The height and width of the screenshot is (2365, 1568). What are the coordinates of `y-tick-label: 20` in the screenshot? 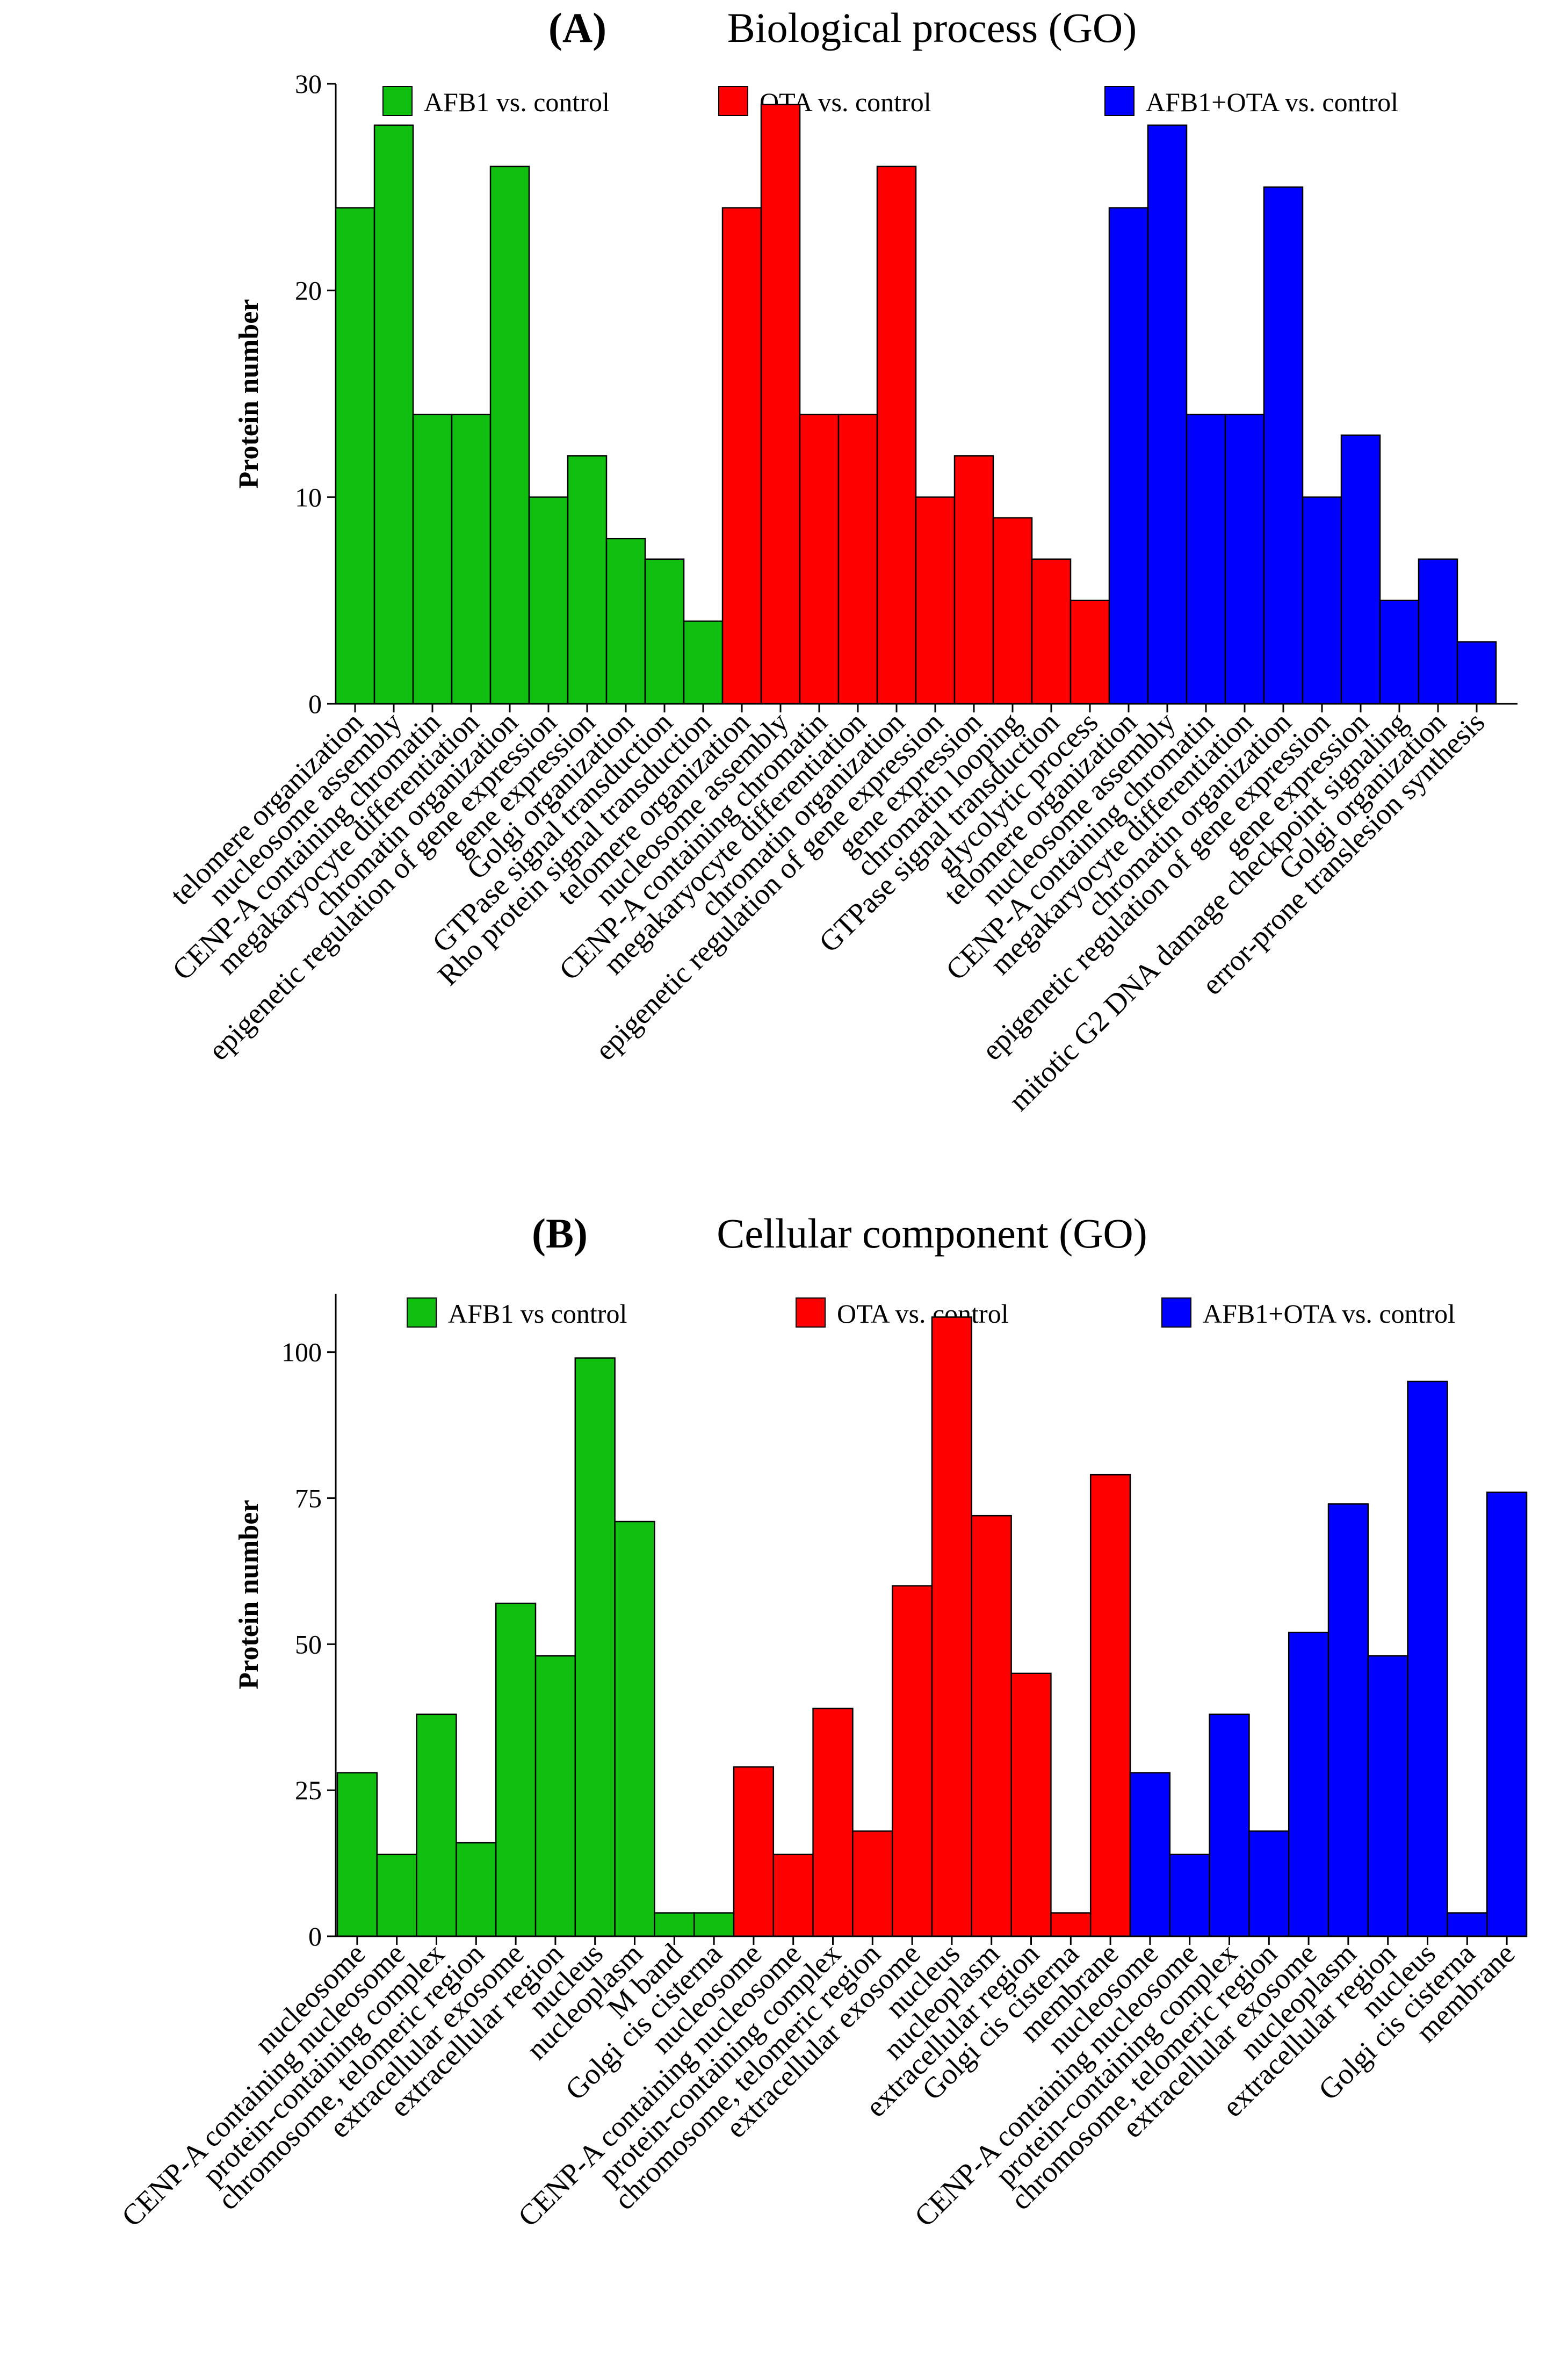 It's located at (308, 291).